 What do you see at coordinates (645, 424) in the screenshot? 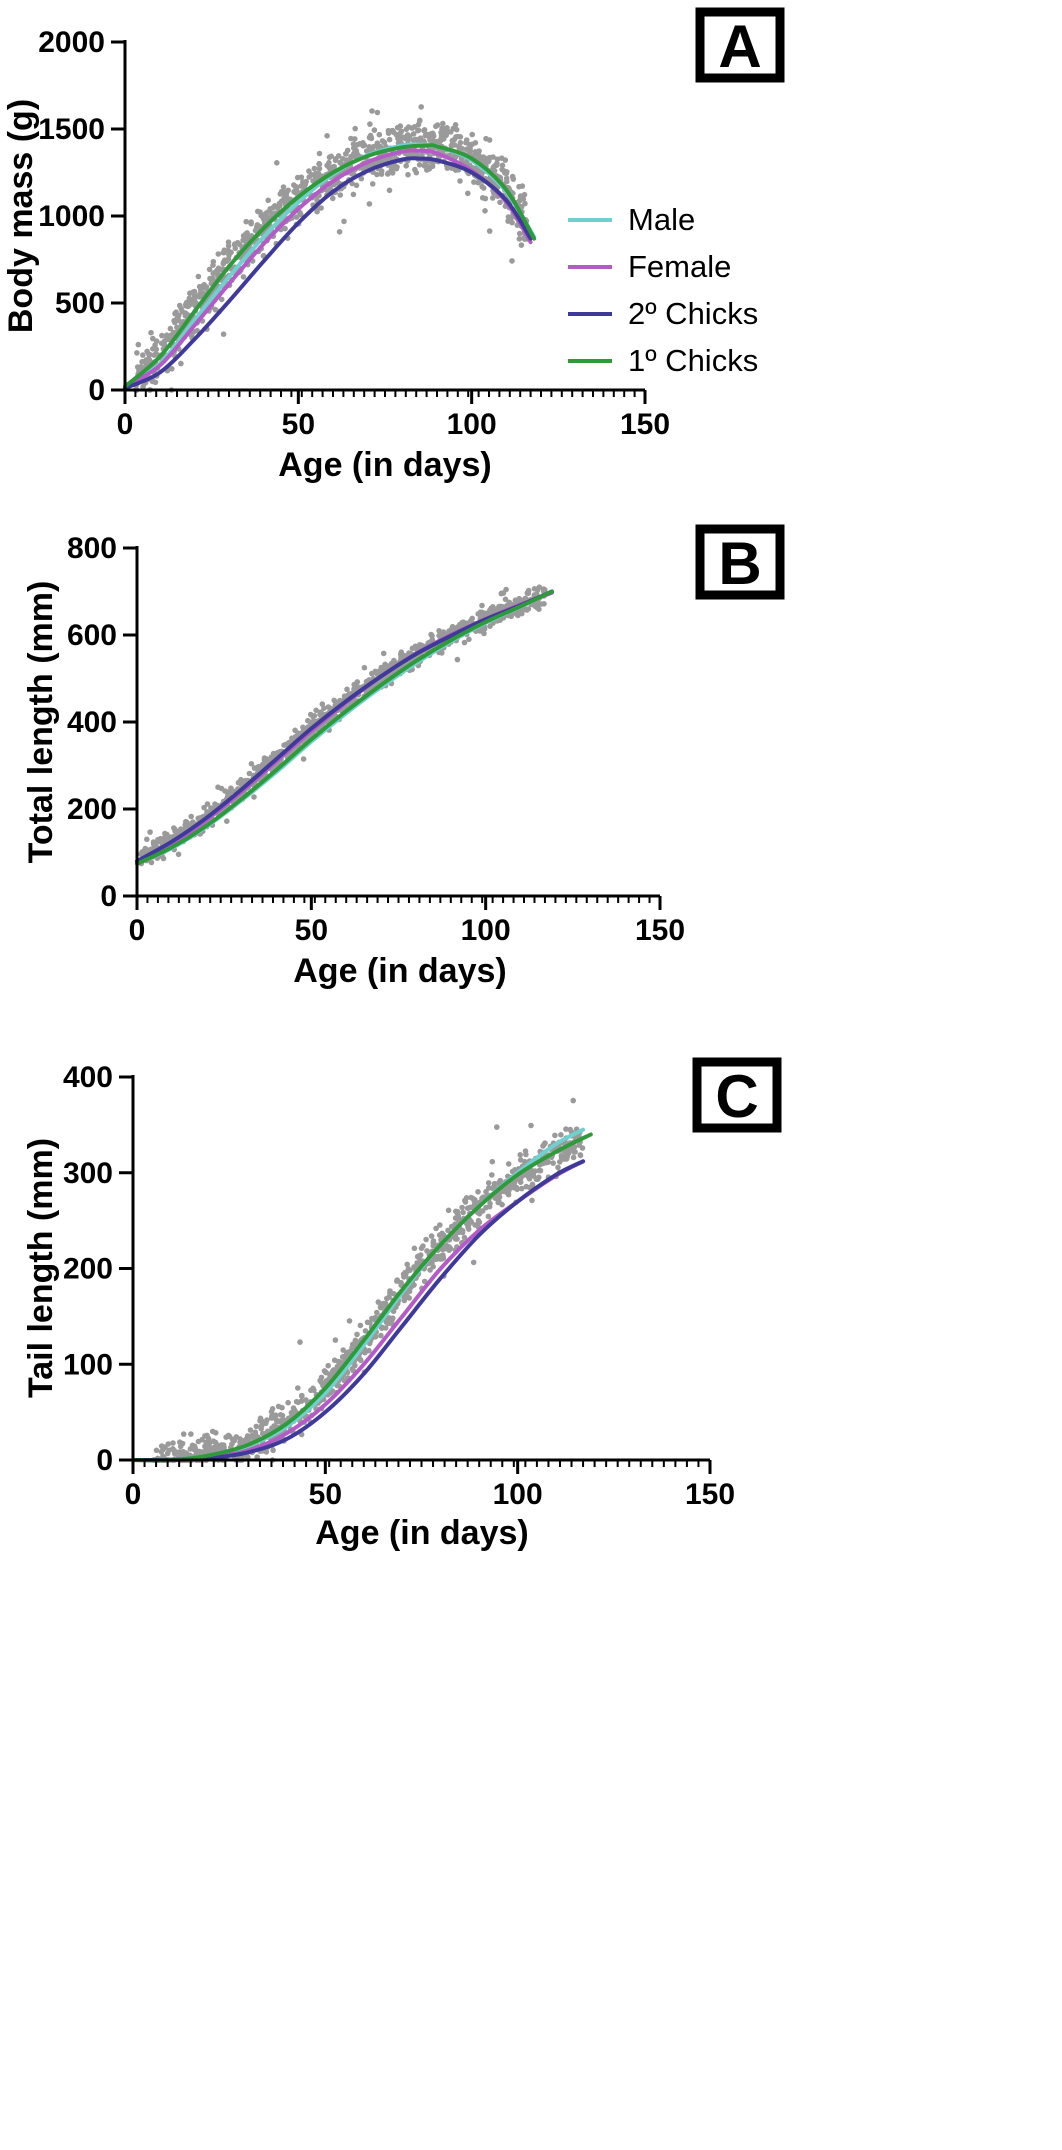
I see `x-tick-label-a: 150` at bounding box center [645, 424].